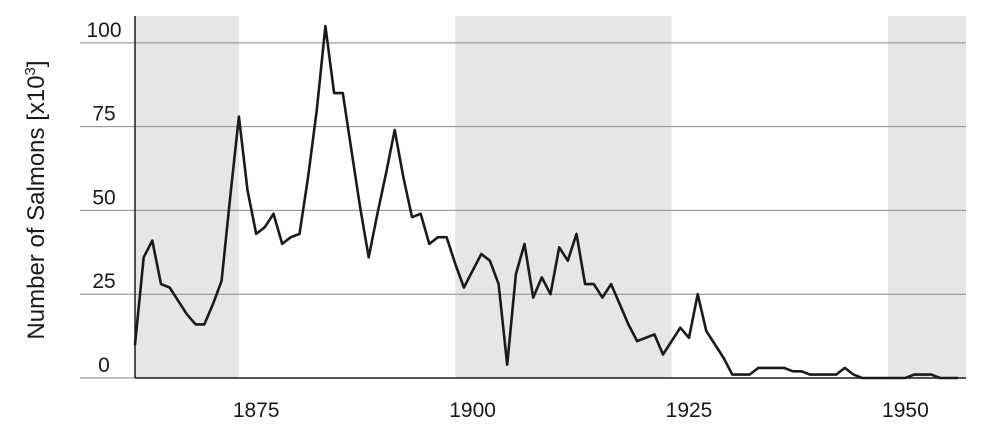 This screenshot has height=426, width=987. I want to click on y-tick-50: 50, so click(103, 197).